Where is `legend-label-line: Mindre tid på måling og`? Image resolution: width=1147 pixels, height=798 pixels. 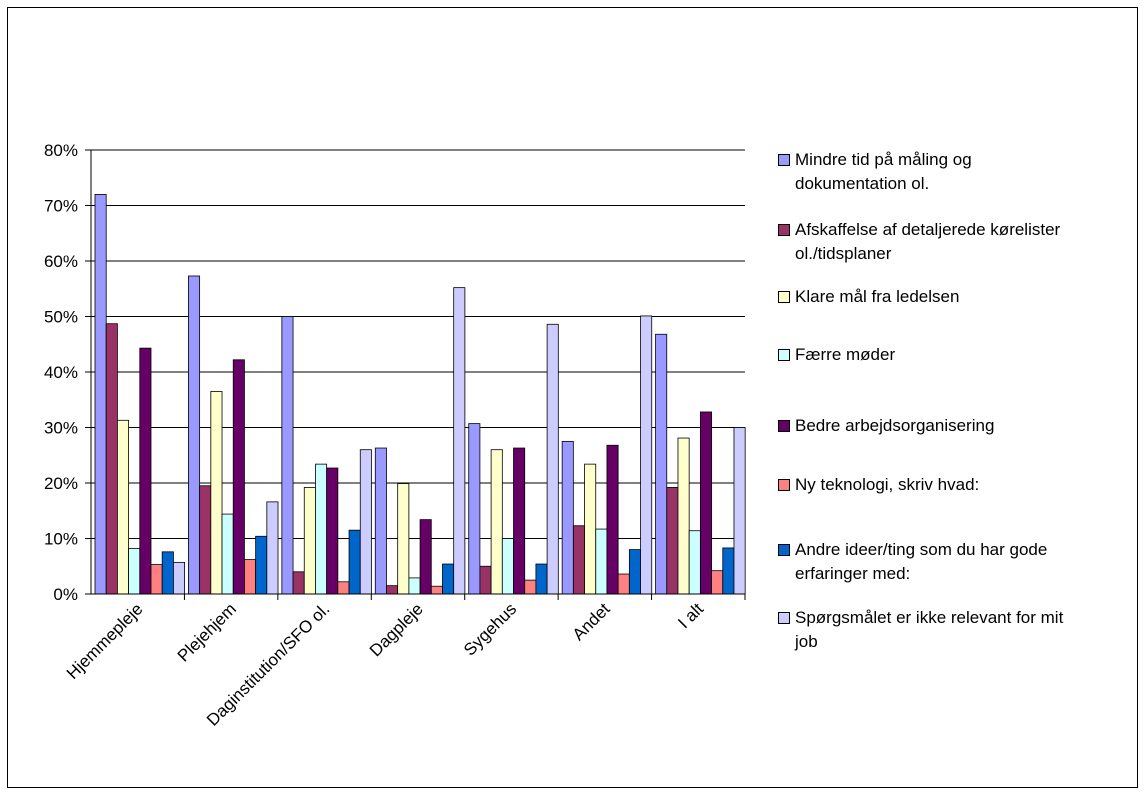 legend-label-line: Mindre tid på måling og is located at coordinates (883, 159).